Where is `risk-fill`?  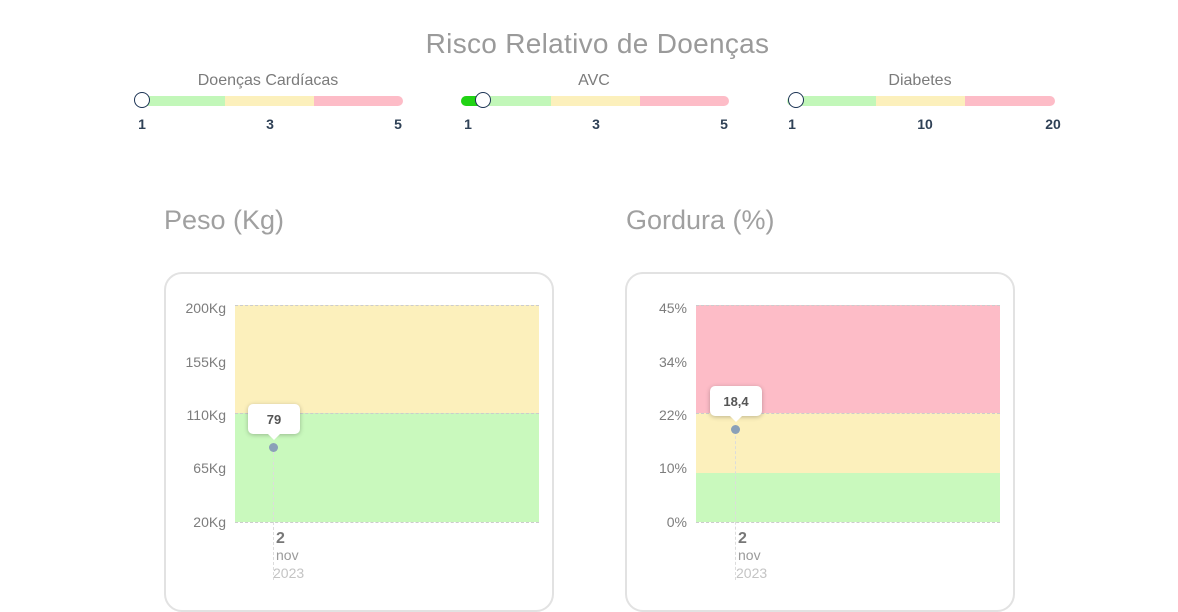 risk-fill is located at coordinates (472, 101).